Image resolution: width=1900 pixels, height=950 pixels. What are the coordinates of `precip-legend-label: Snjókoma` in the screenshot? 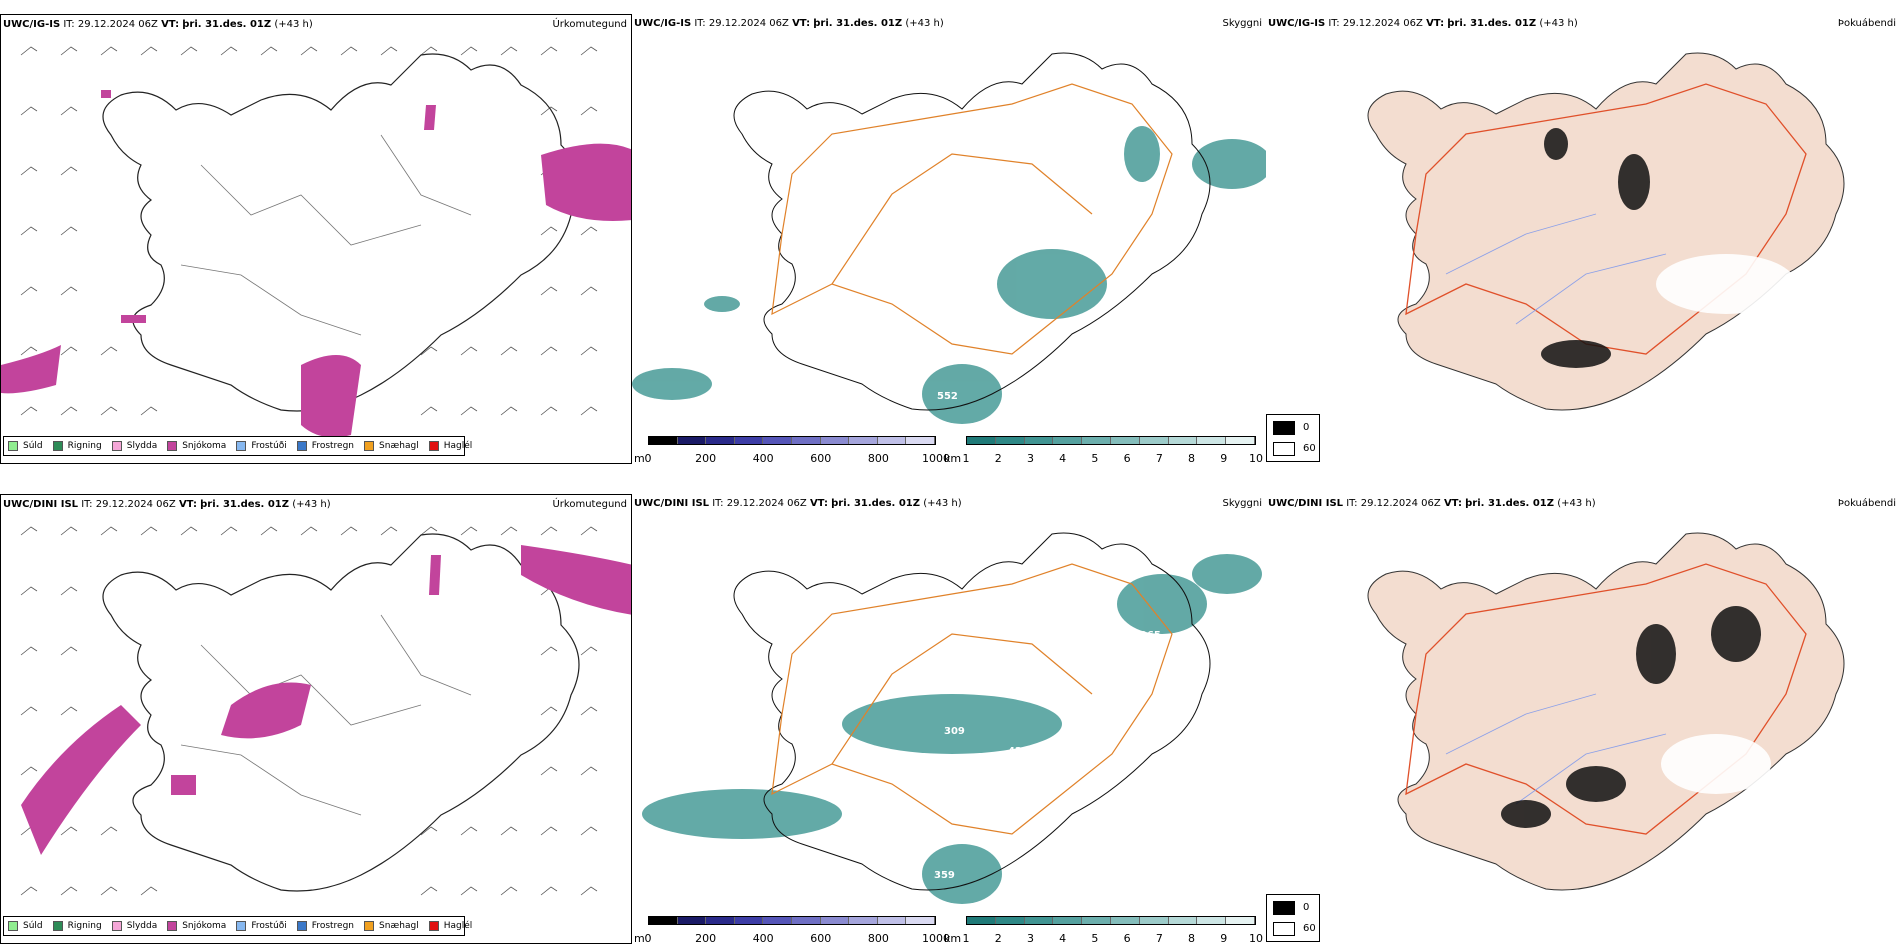 It's located at (204, 926).